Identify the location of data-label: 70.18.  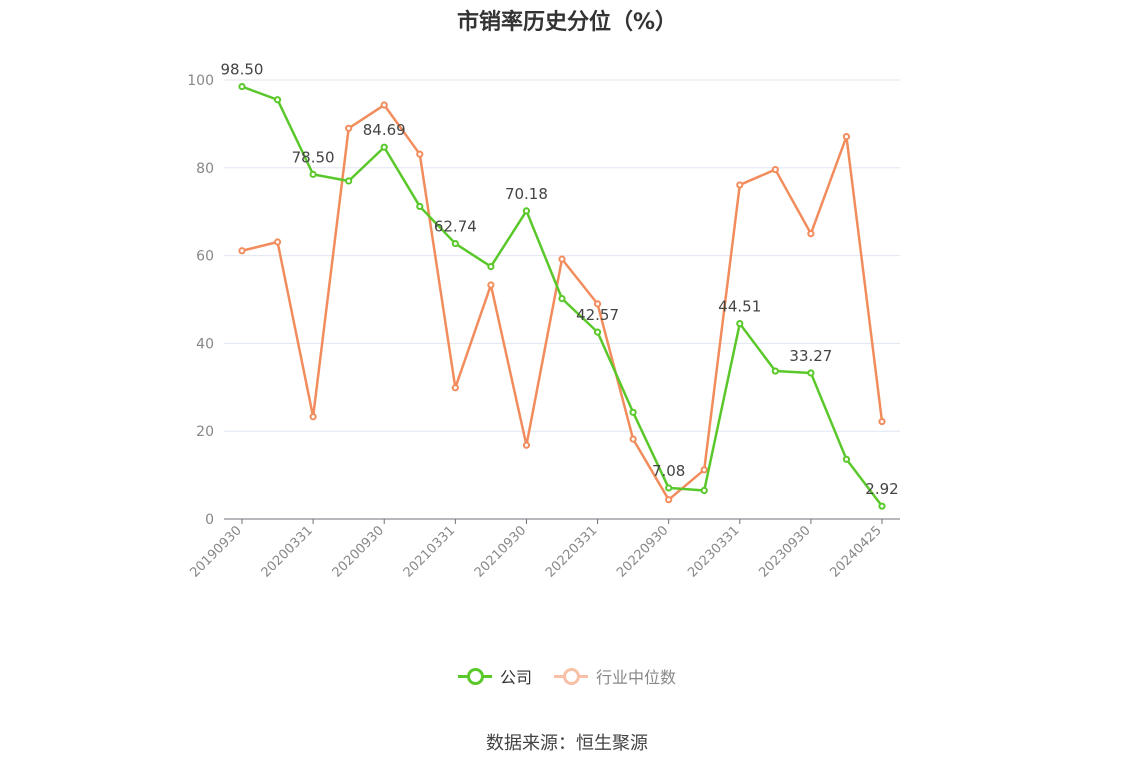
(526, 194).